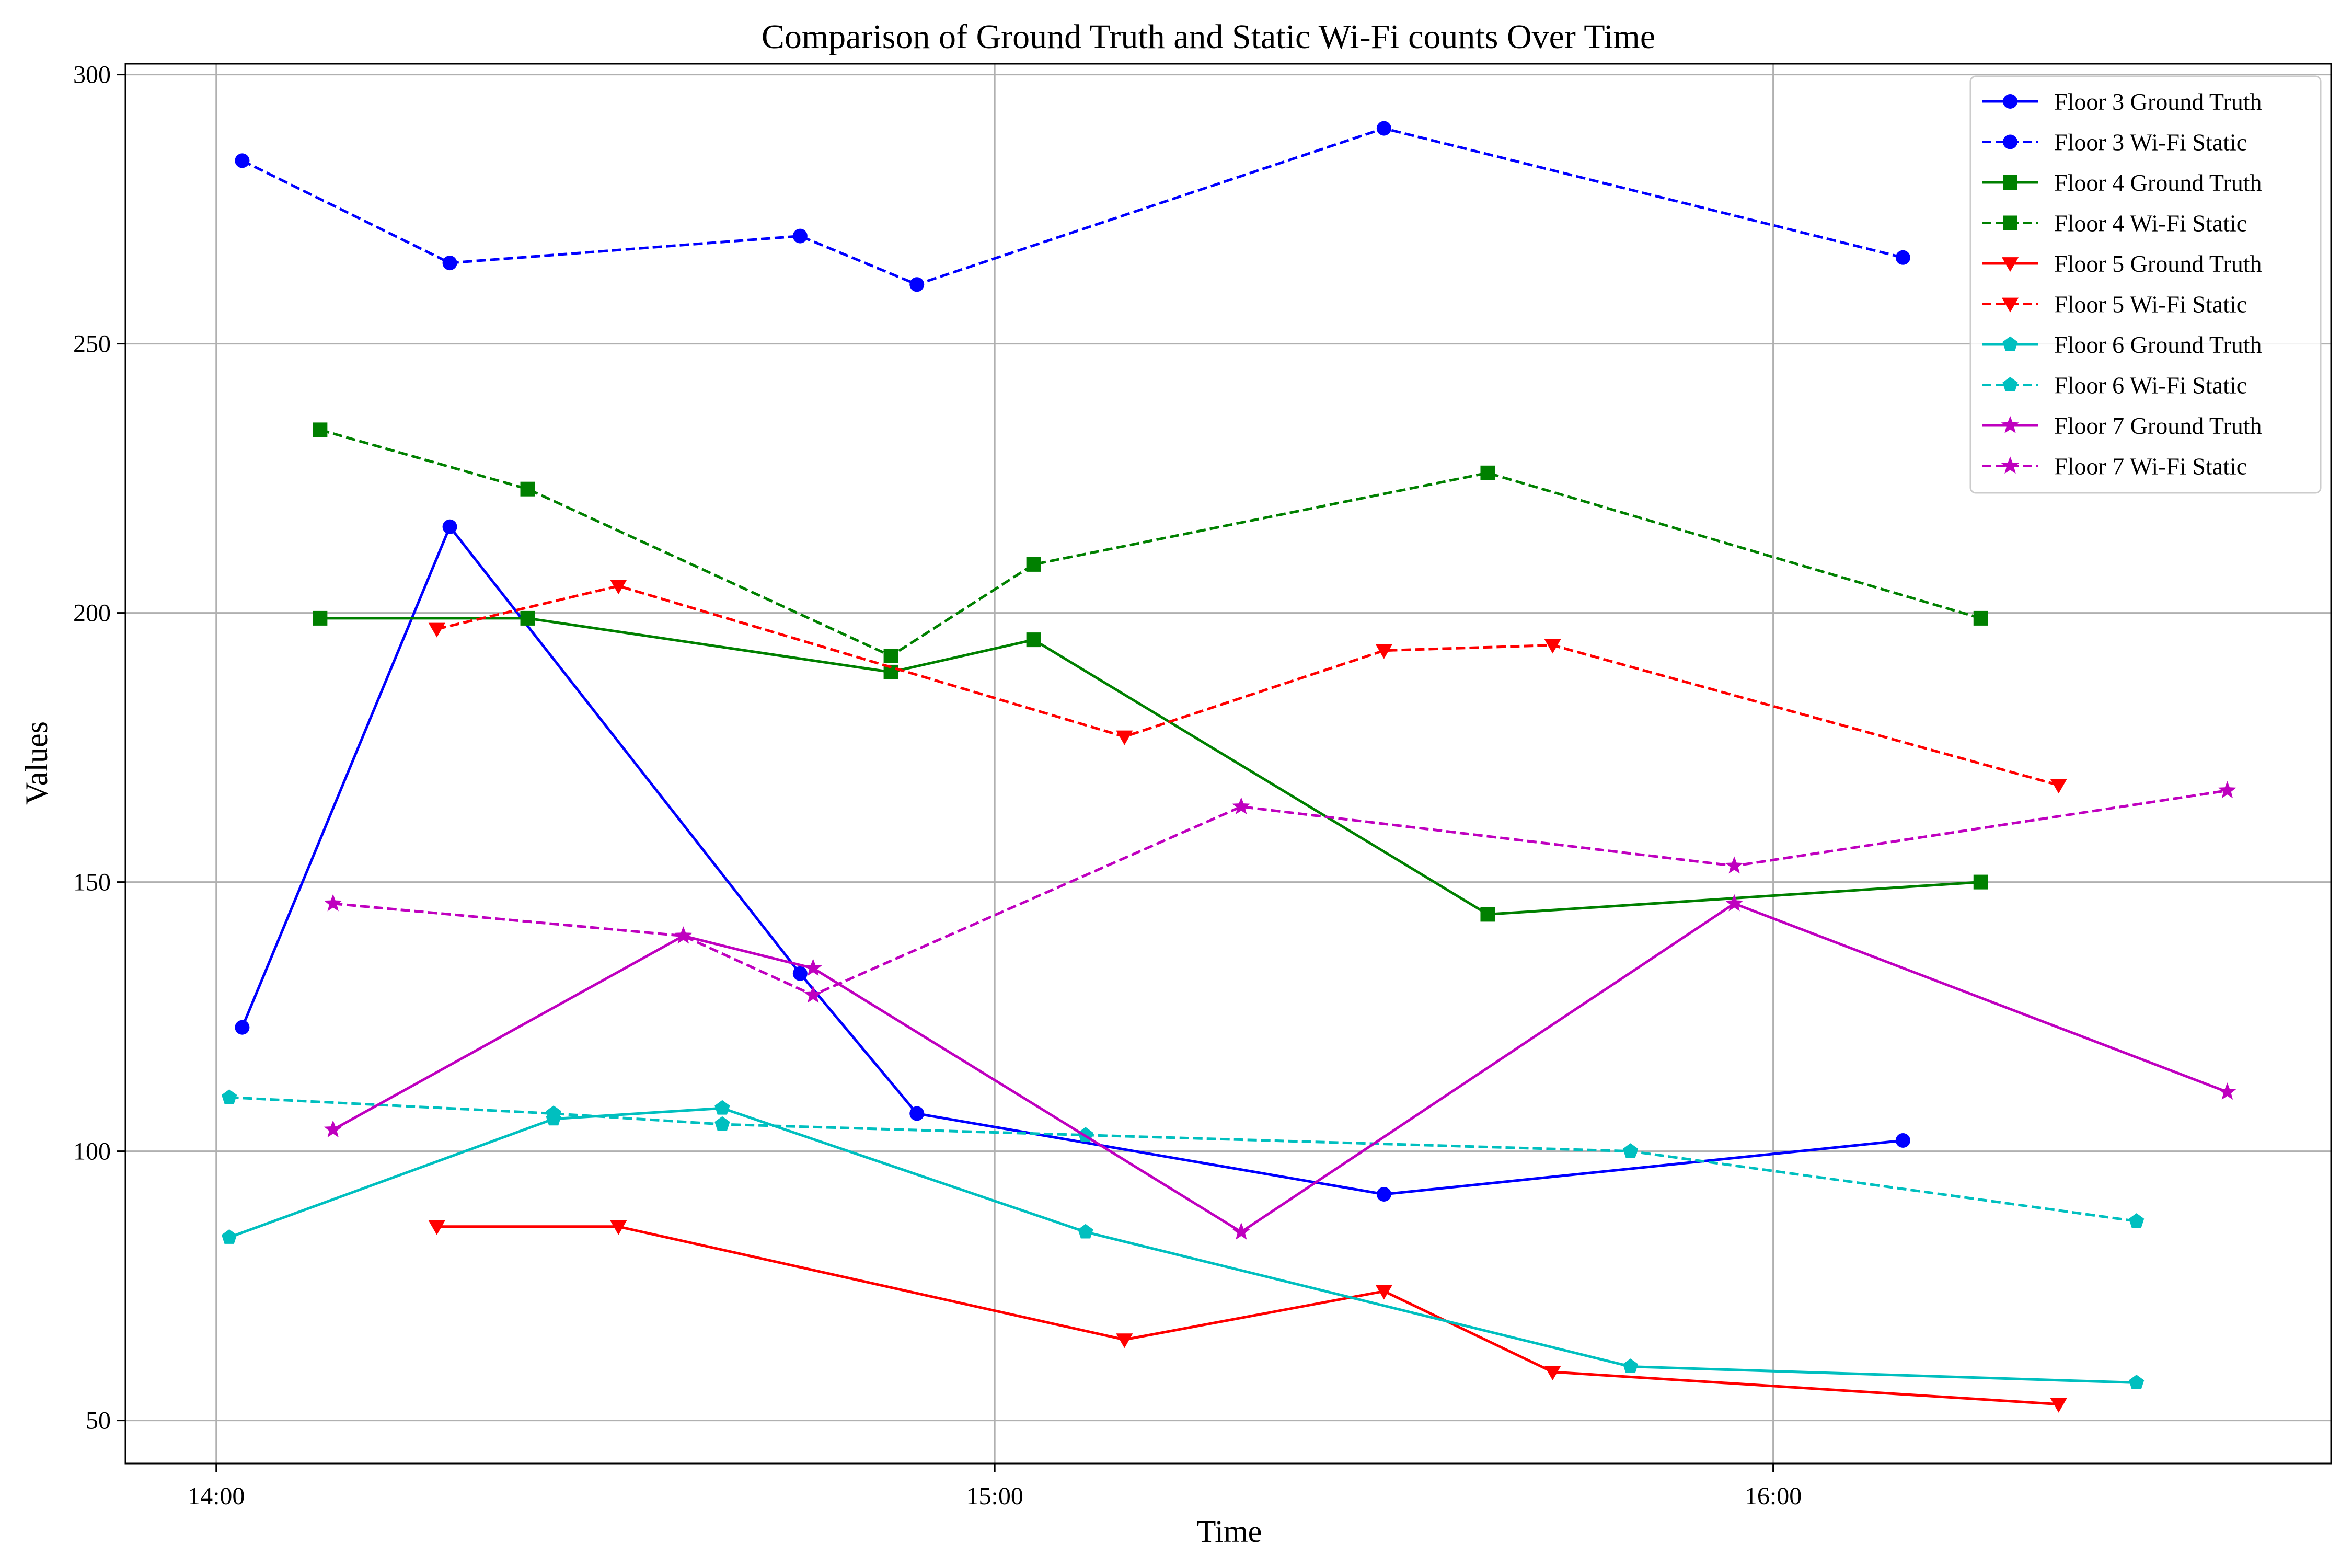 The image size is (2352, 1568). I want to click on y-tick-label: 150, so click(92, 882).